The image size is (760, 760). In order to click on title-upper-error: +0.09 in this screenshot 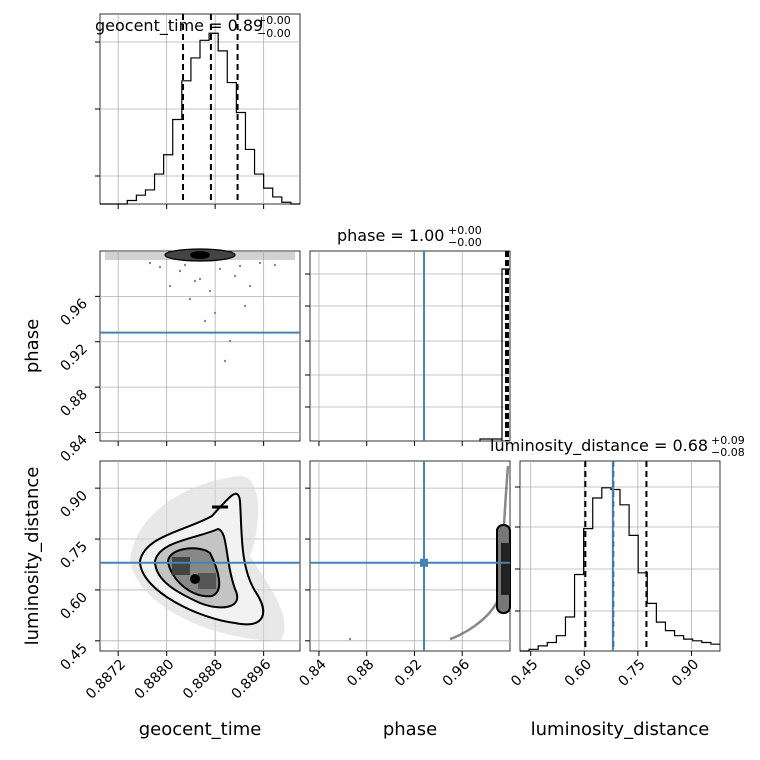, I will do `click(728, 440)`.